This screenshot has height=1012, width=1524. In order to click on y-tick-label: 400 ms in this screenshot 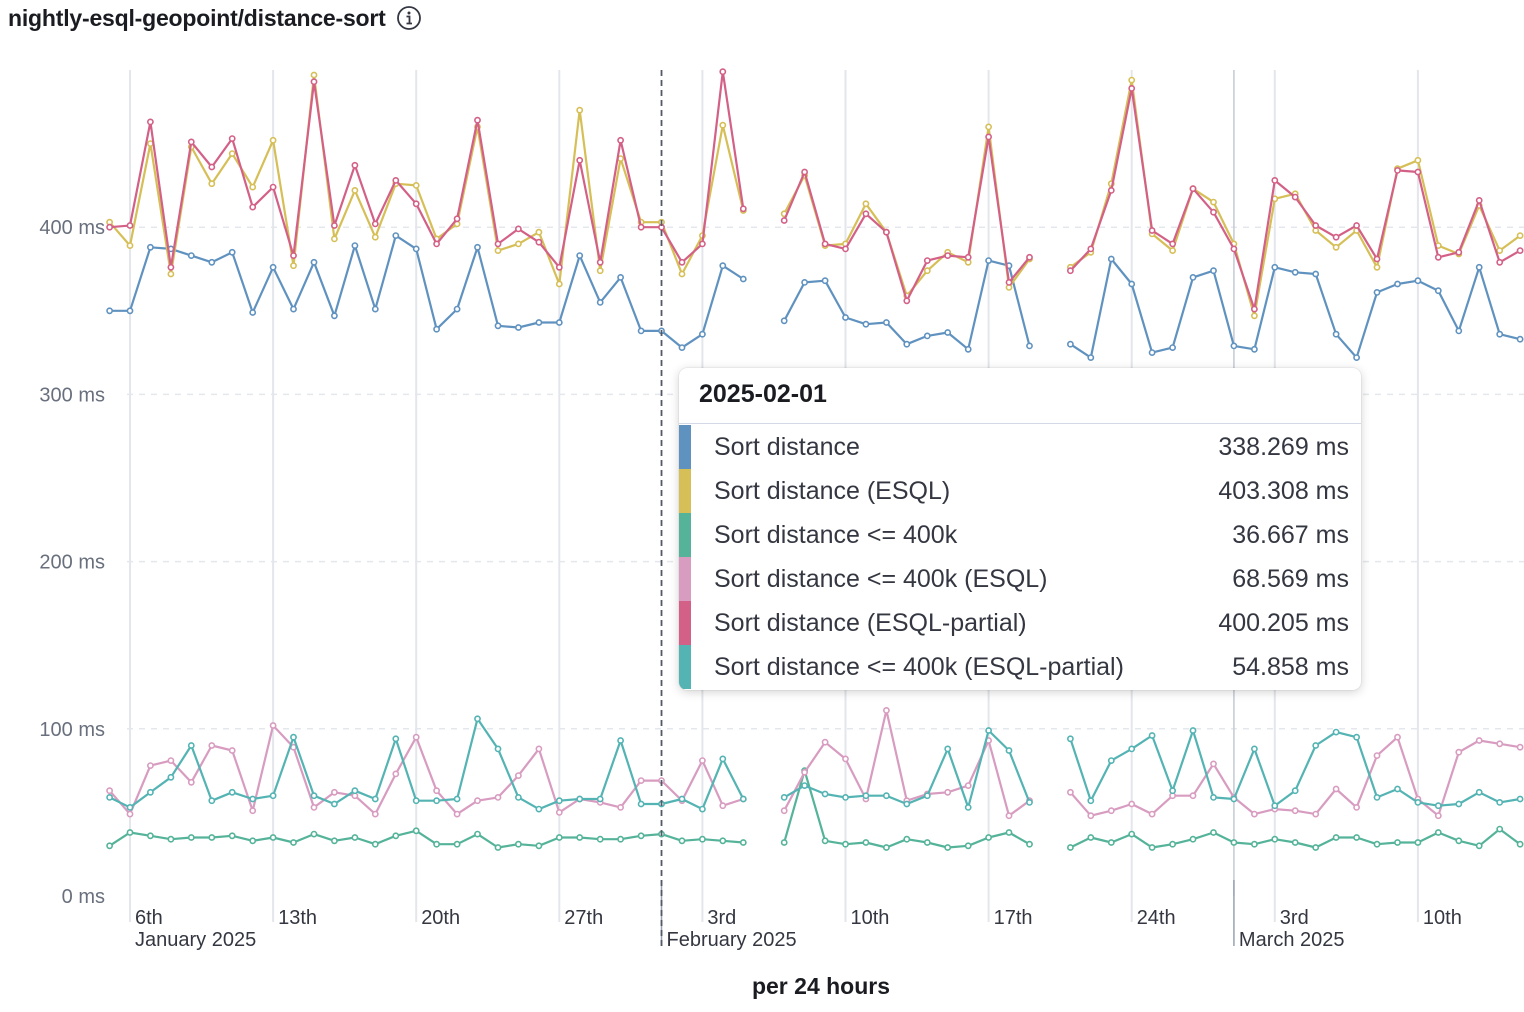, I will do `click(72, 228)`.